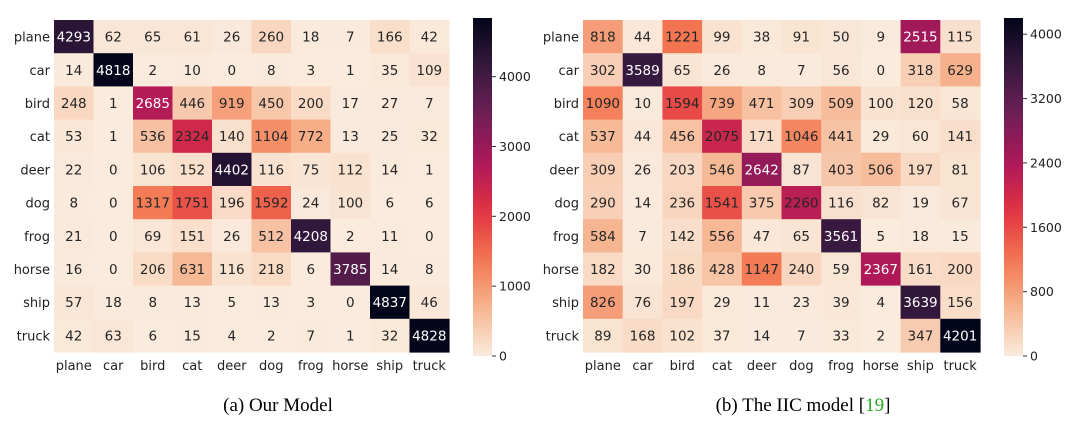 This screenshot has width=1079, height=428. What do you see at coordinates (642, 270) in the screenshot?
I see `cell-value-label: 30` at bounding box center [642, 270].